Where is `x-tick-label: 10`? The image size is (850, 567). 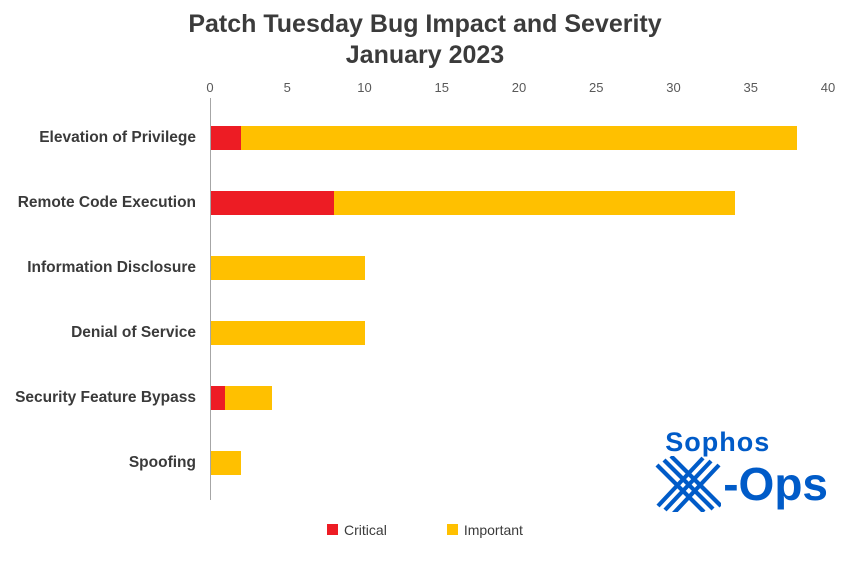
x-tick-label: 10 is located at coordinates (364, 87).